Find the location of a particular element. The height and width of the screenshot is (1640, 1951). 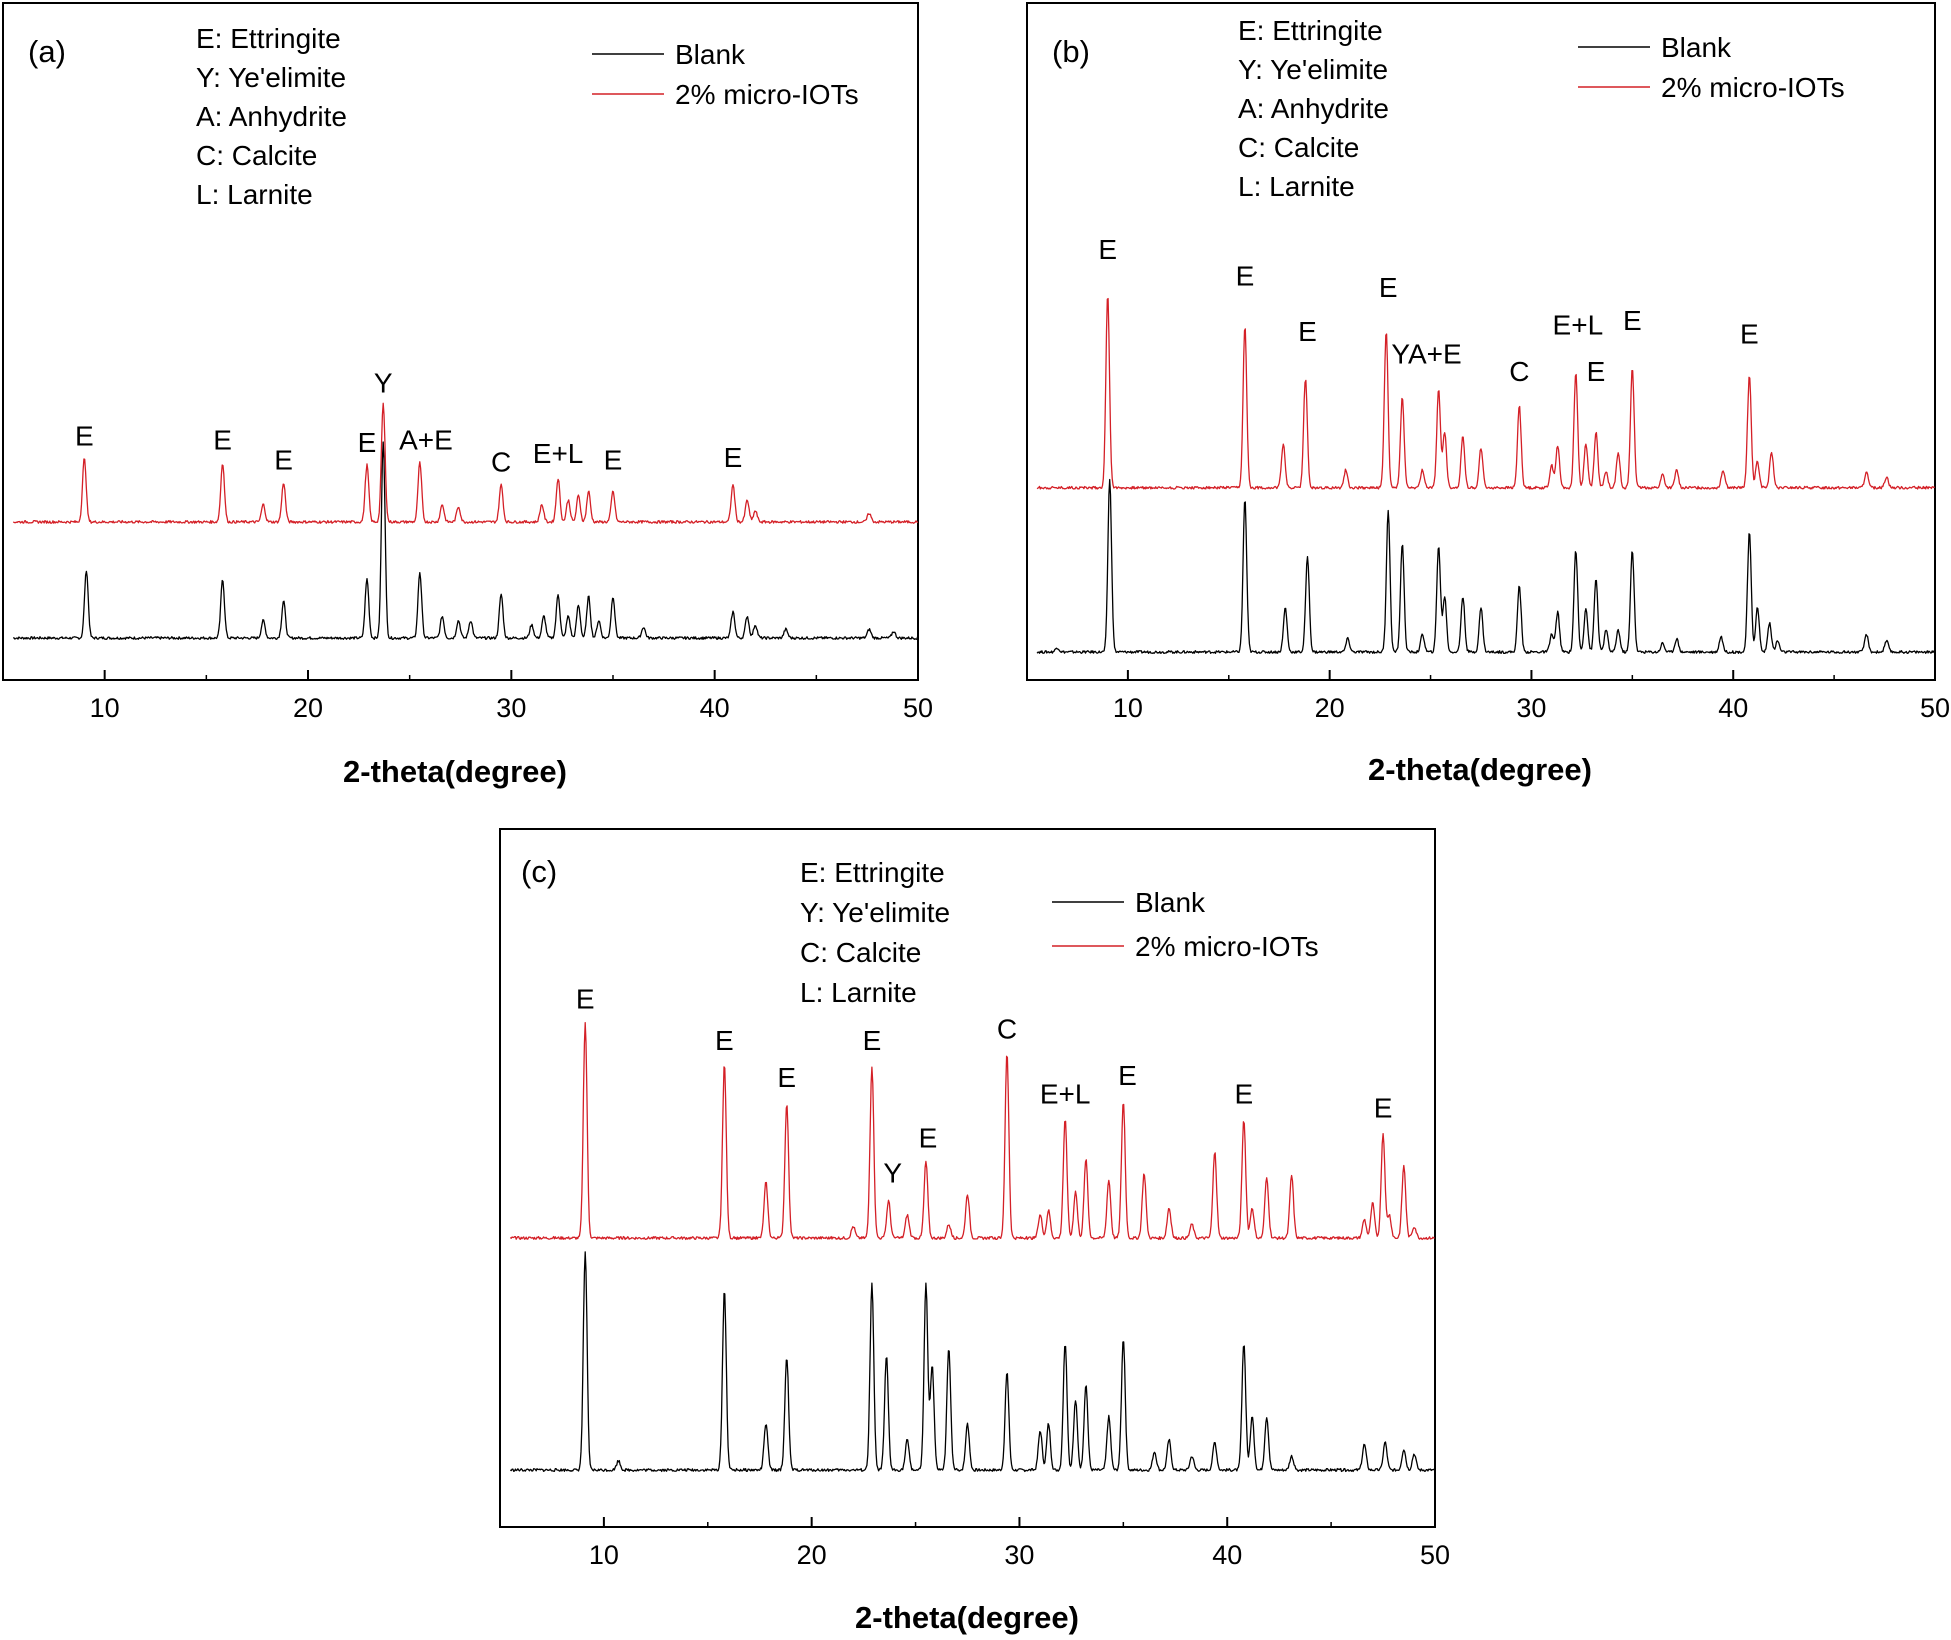

panel-label: (a) is located at coordinates (47, 51).